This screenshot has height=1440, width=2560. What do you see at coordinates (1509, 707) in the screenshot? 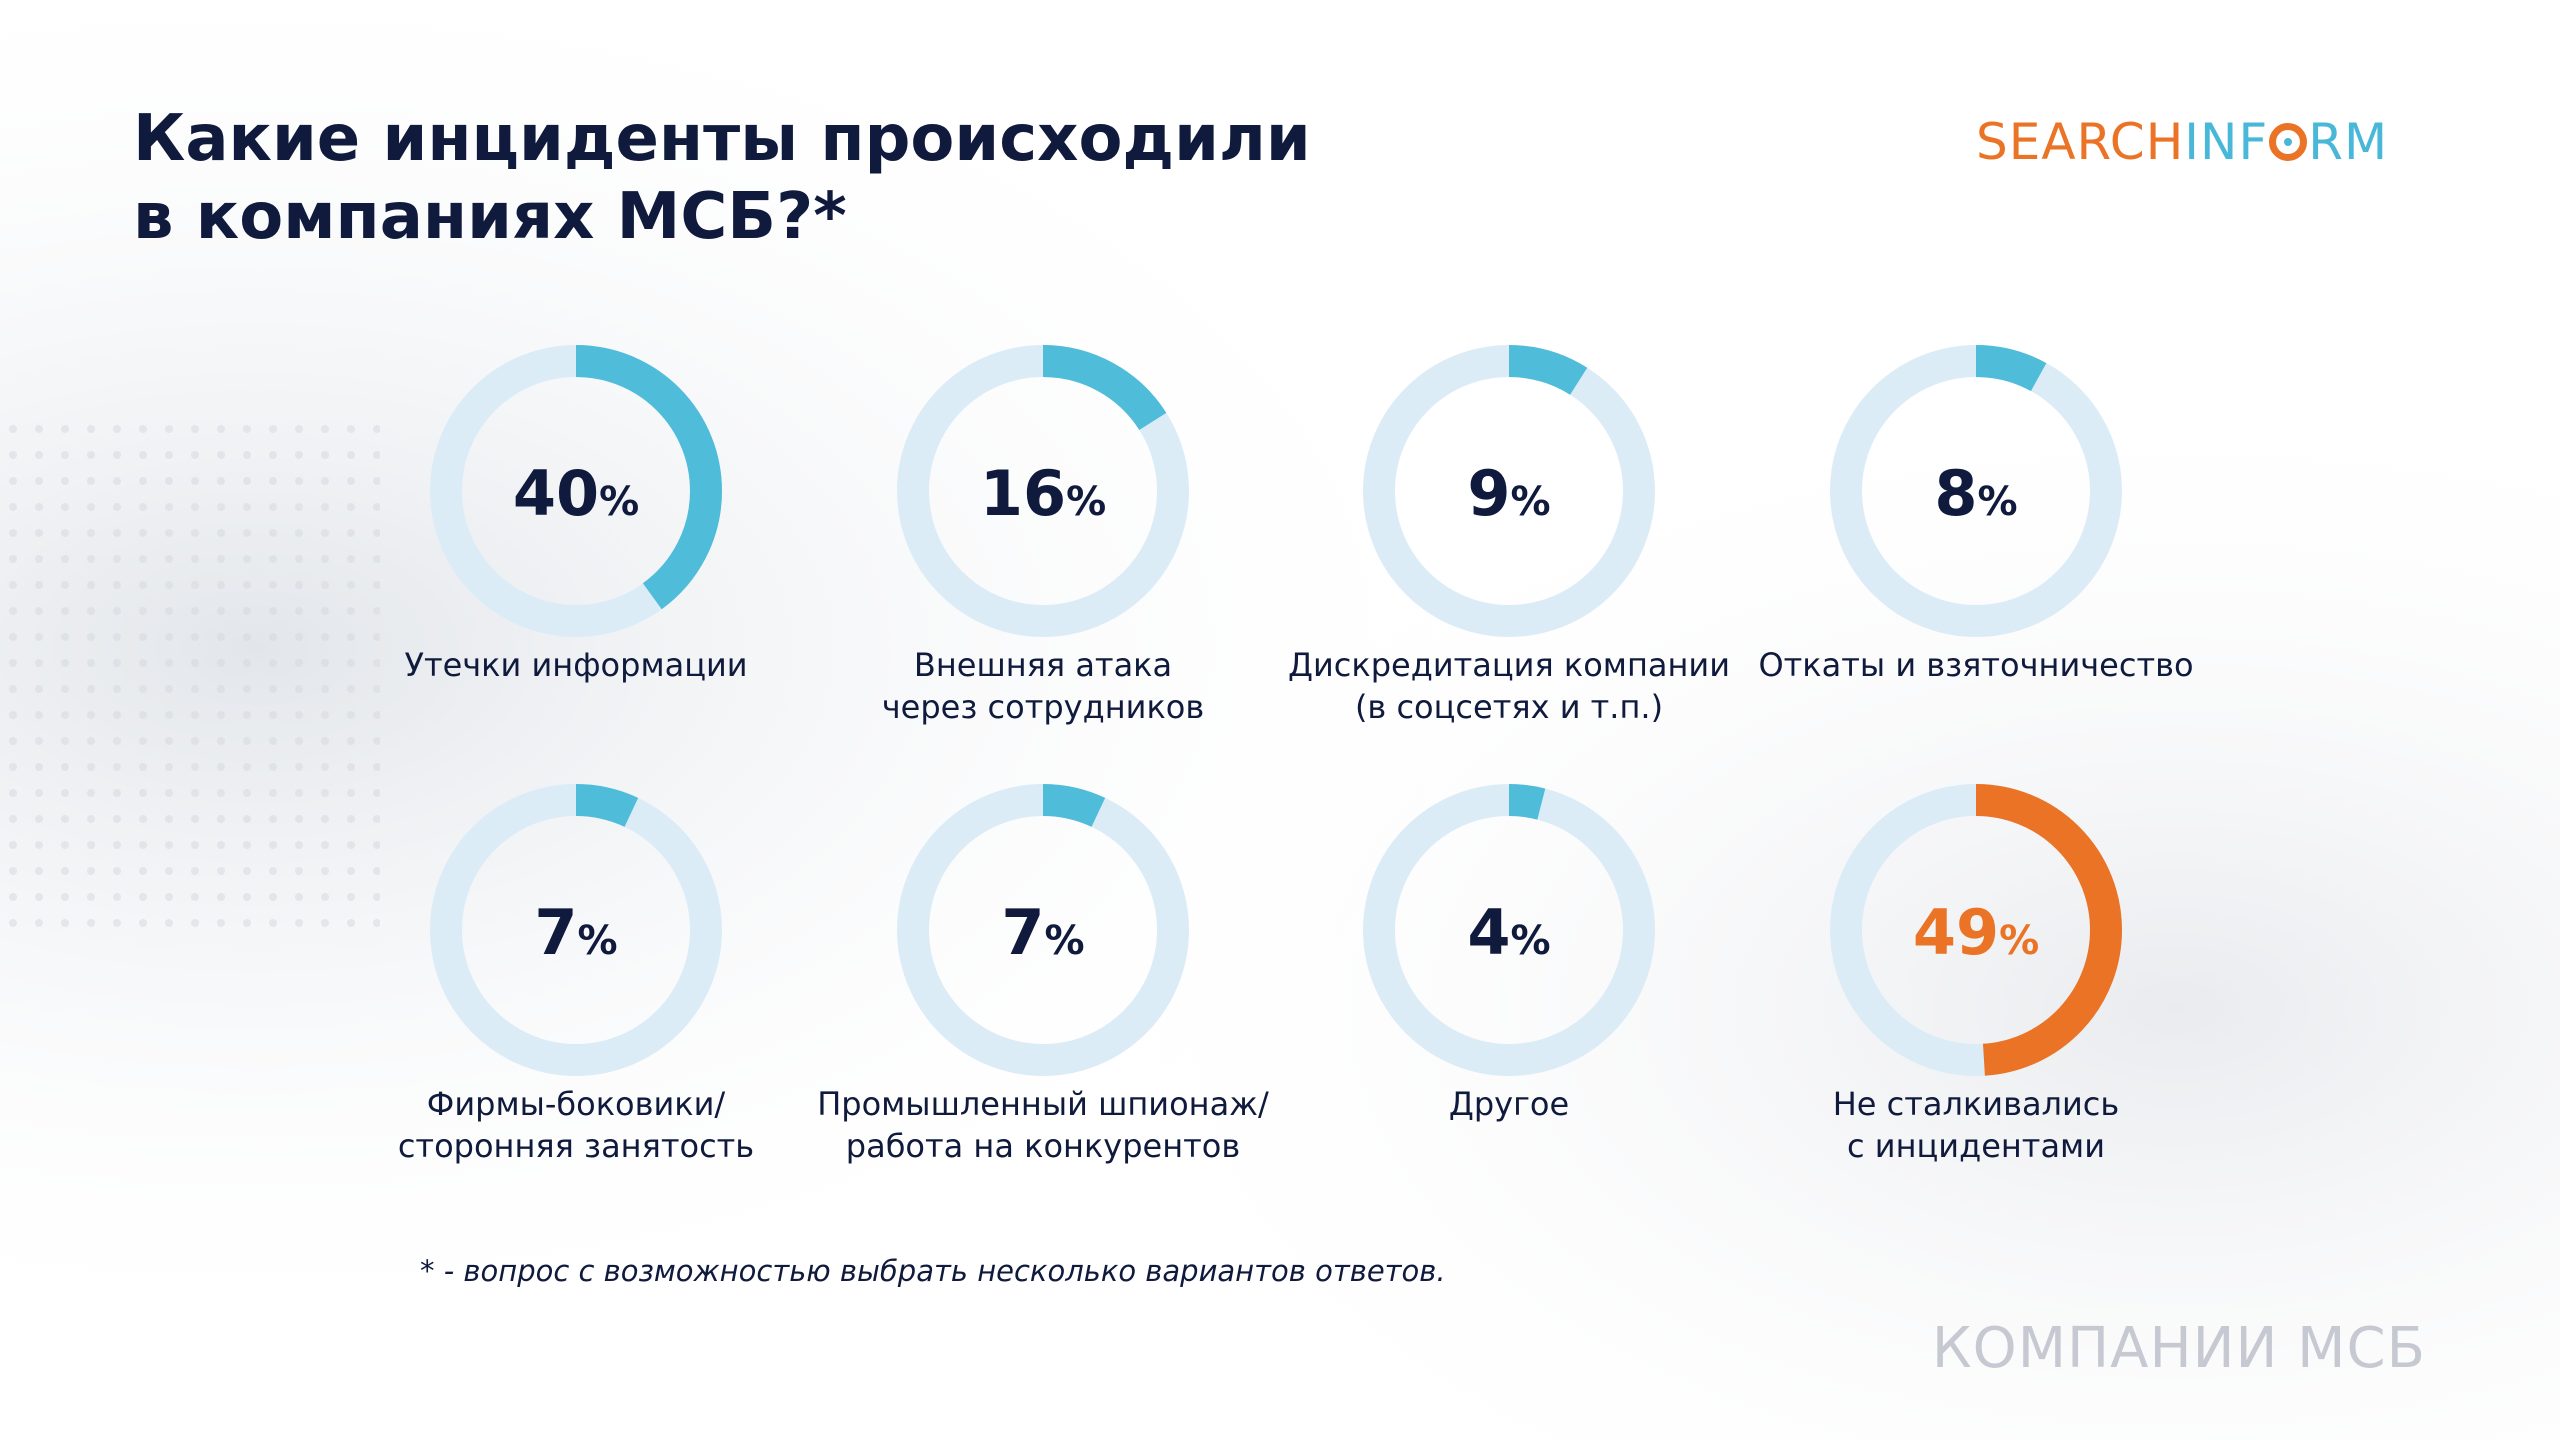
I see `donut-category-label-line: (в соцсетях и т.п.)` at bounding box center [1509, 707].